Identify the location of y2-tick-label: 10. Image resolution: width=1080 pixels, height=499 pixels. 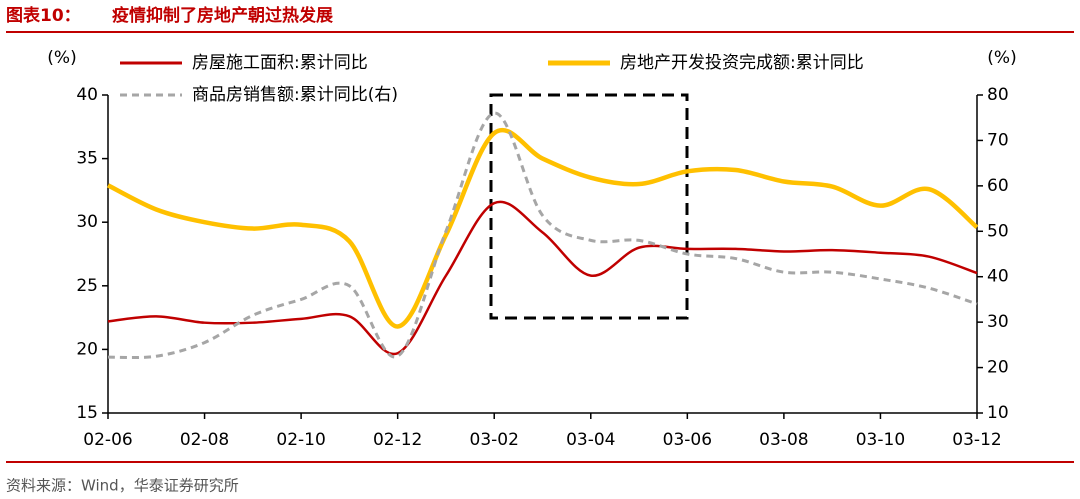
(998, 413).